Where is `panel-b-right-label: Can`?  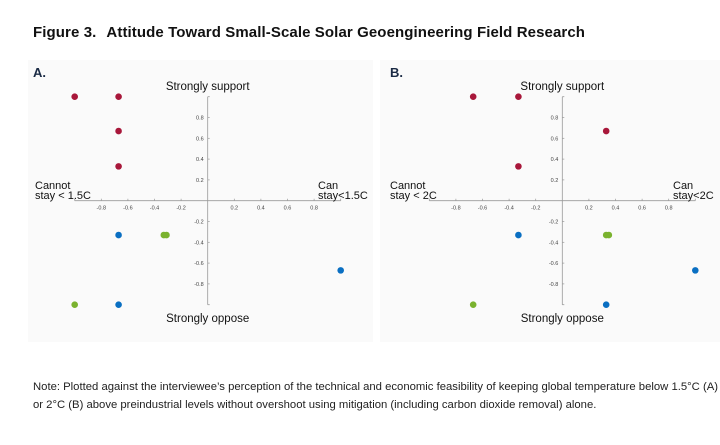 panel-b-right-label: Can is located at coordinates (683, 186).